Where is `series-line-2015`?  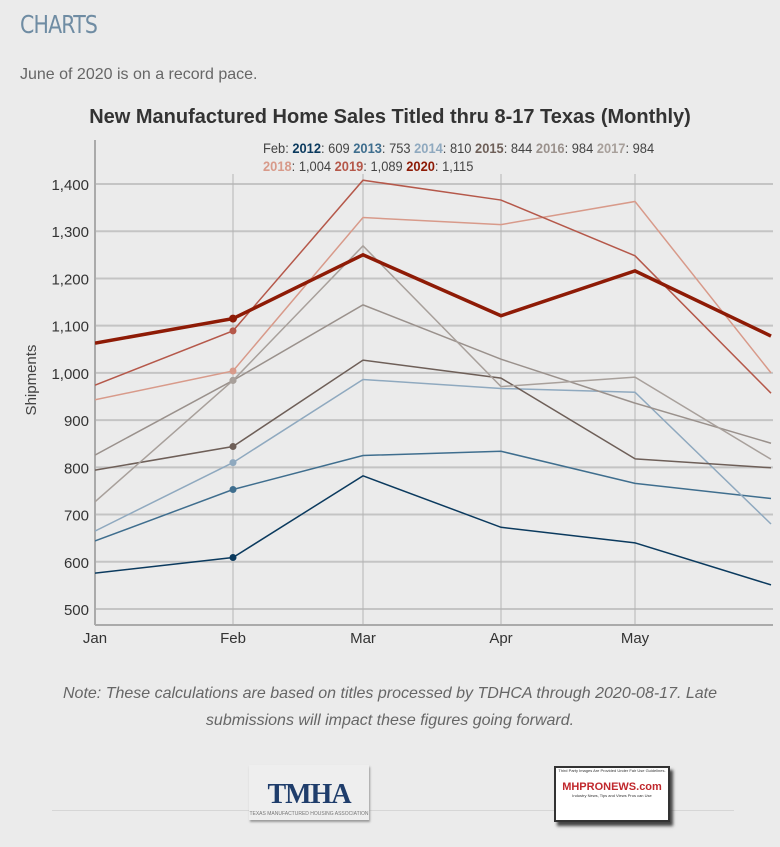 series-line-2015 is located at coordinates (433, 415).